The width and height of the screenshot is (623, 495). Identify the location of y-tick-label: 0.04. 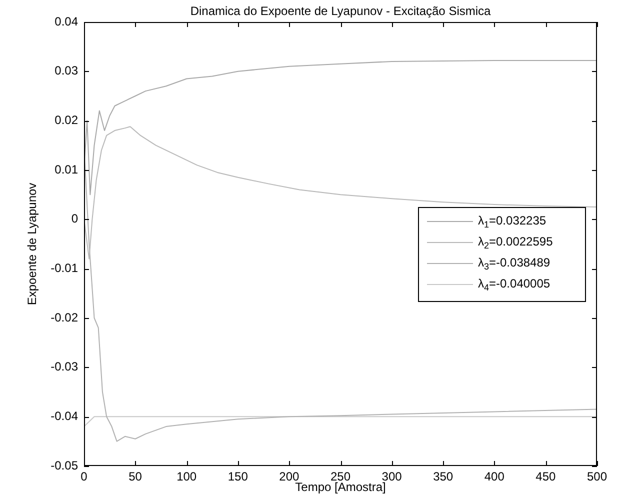
(66, 21).